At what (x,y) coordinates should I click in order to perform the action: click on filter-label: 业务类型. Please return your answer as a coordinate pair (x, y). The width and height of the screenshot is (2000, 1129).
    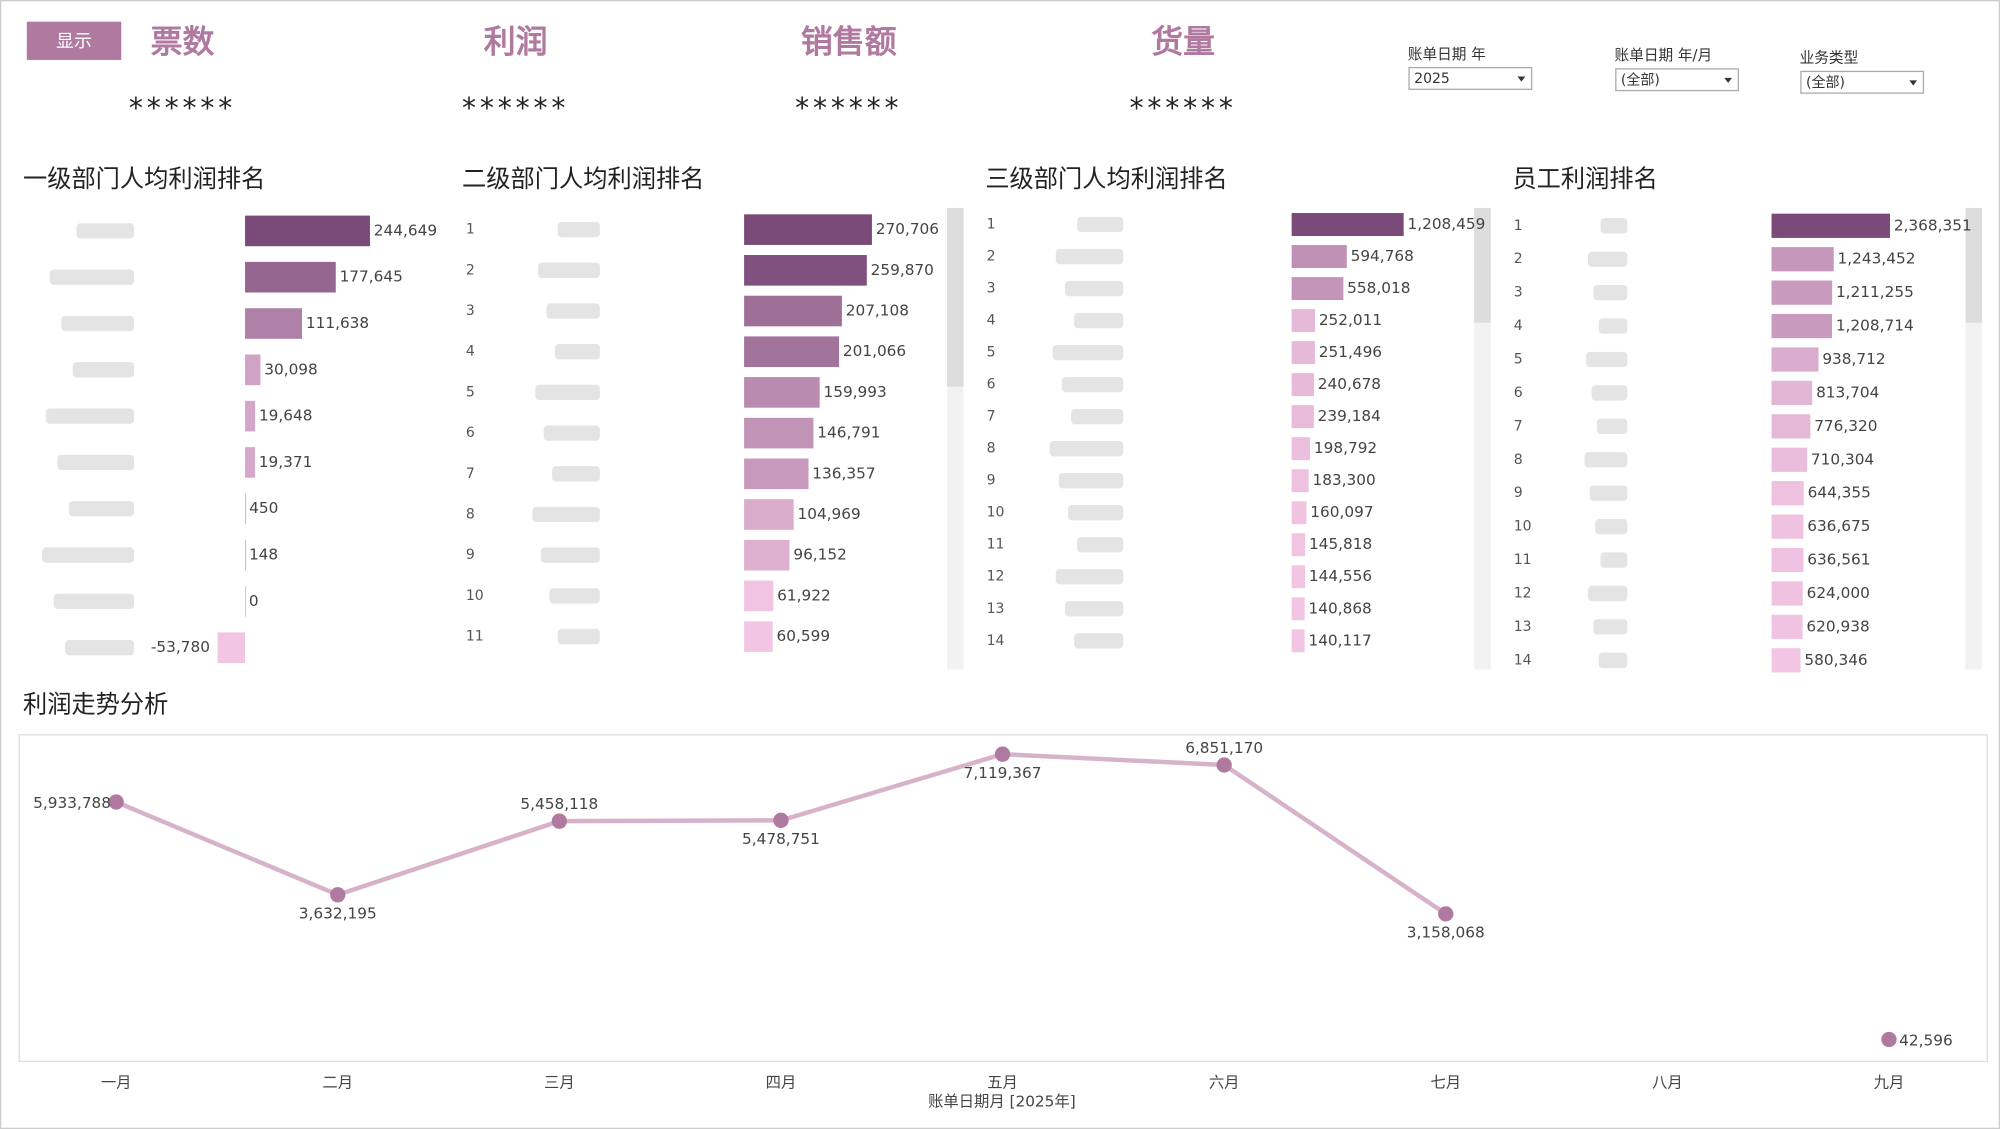
    Looking at the image, I should click on (1829, 58).